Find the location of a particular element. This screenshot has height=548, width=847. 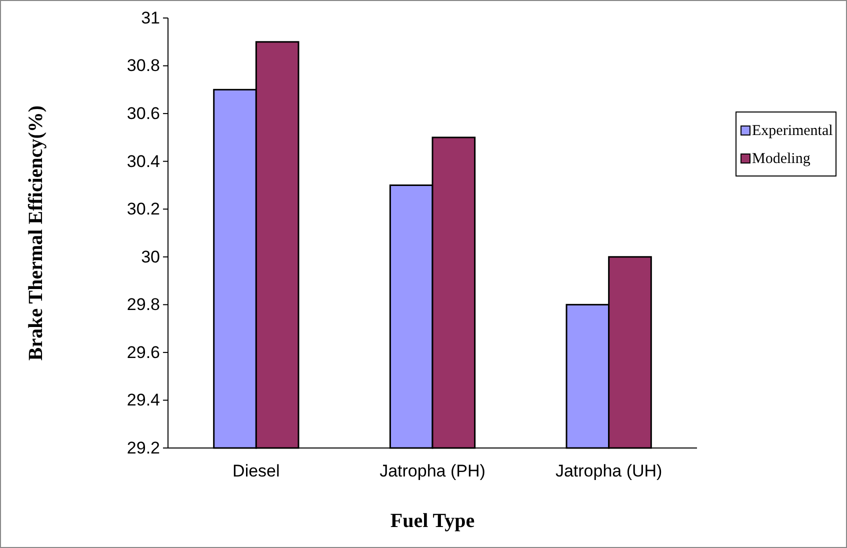

y-tick-label: 29.4 is located at coordinates (143, 400).